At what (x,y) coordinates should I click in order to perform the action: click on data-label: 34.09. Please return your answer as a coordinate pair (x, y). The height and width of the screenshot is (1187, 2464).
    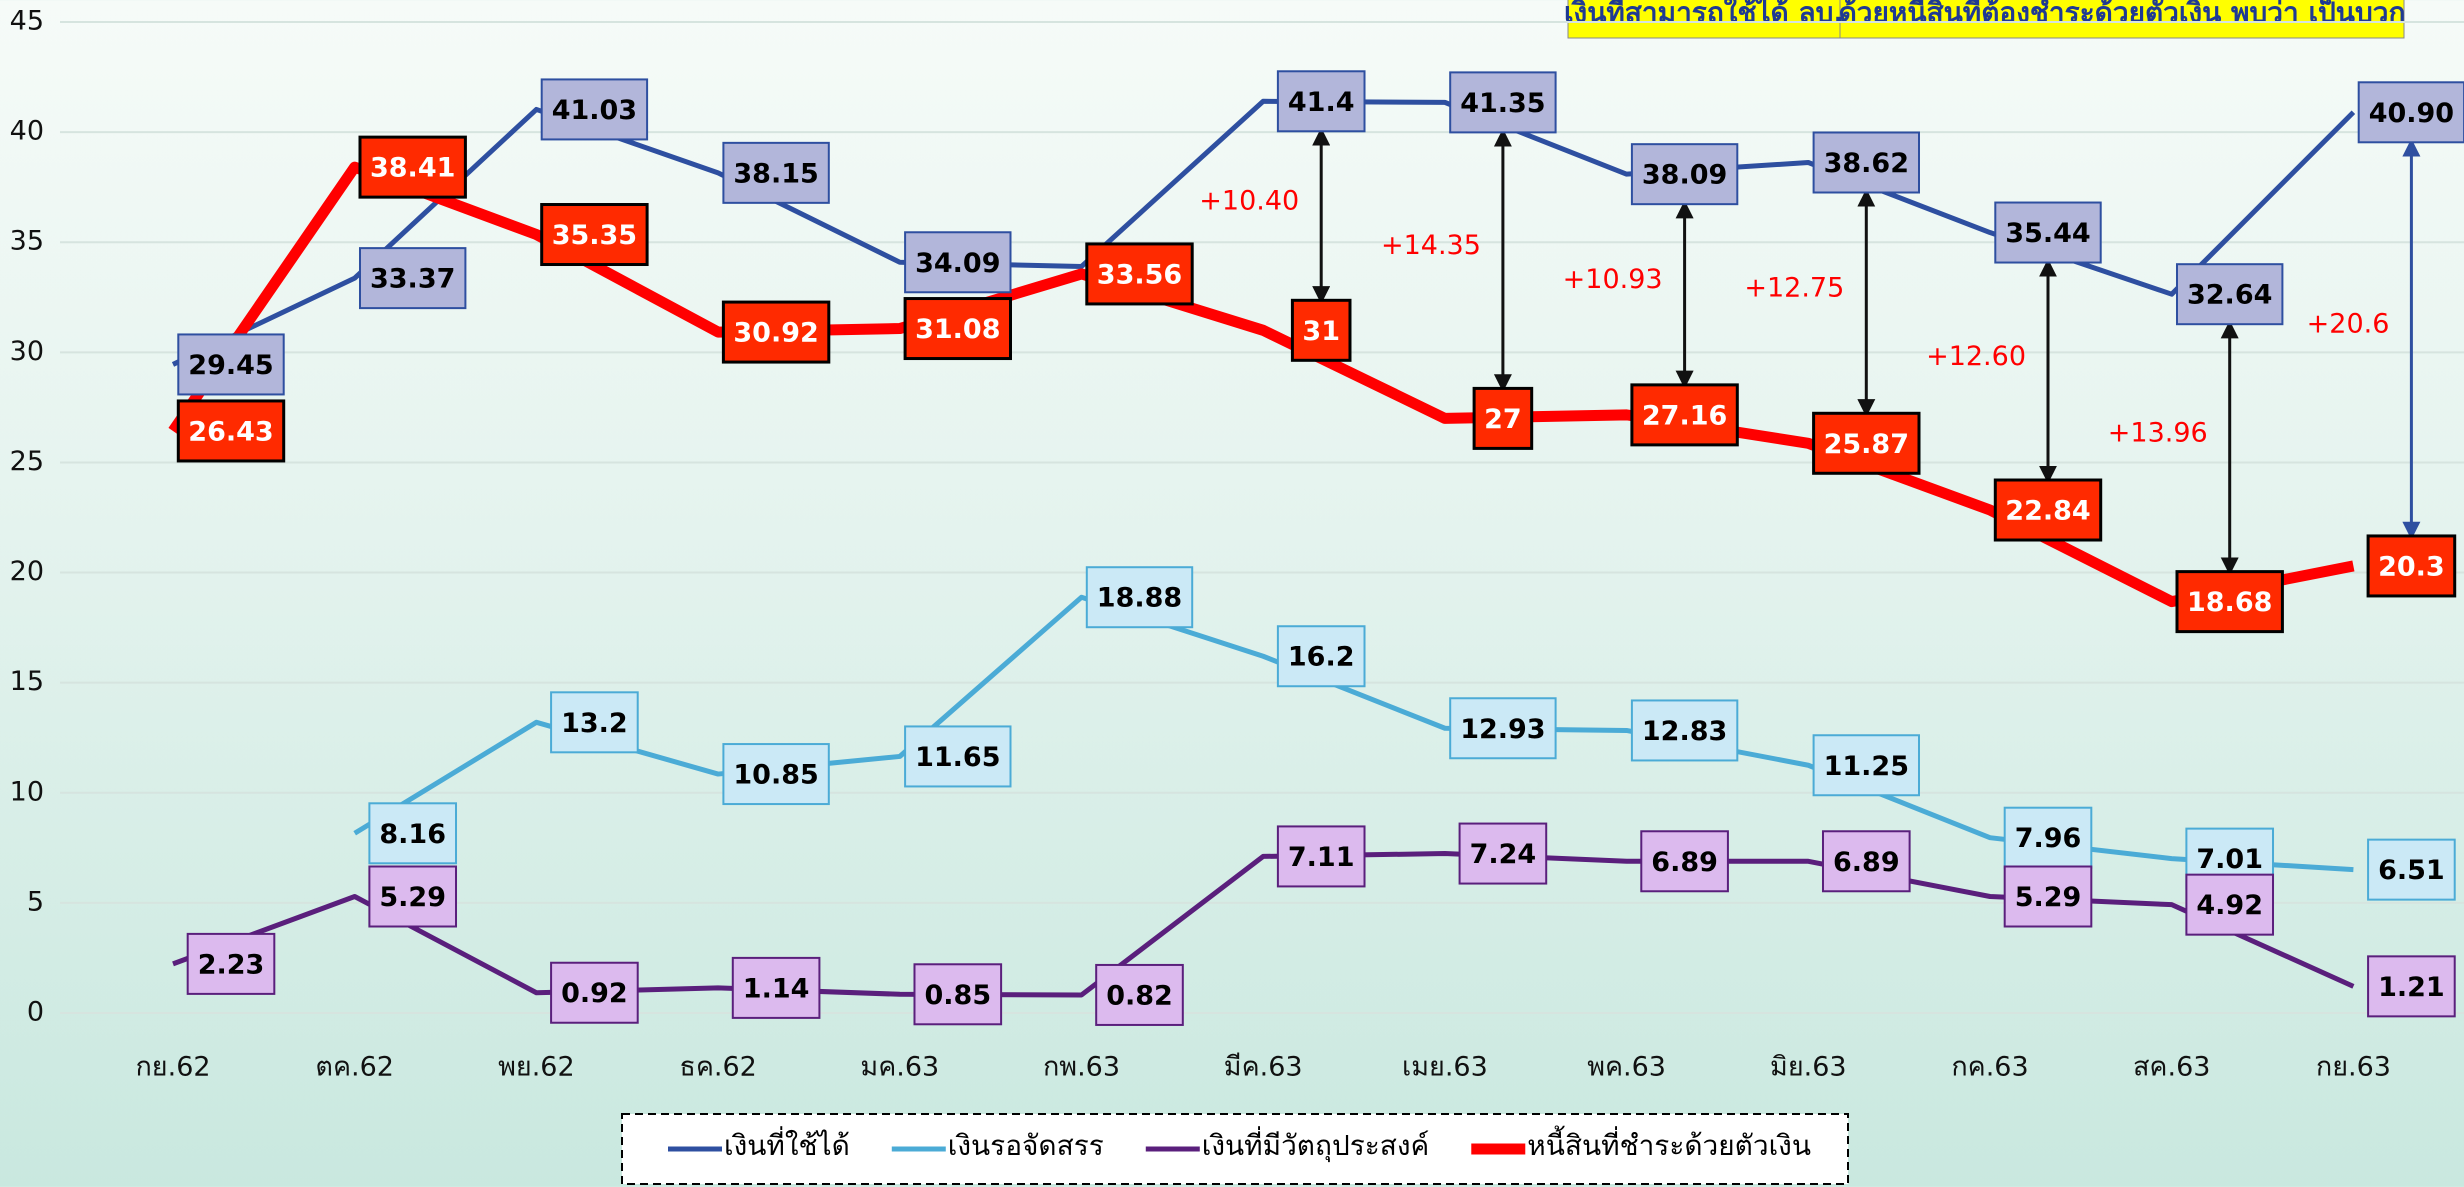
    Looking at the image, I should click on (957, 263).